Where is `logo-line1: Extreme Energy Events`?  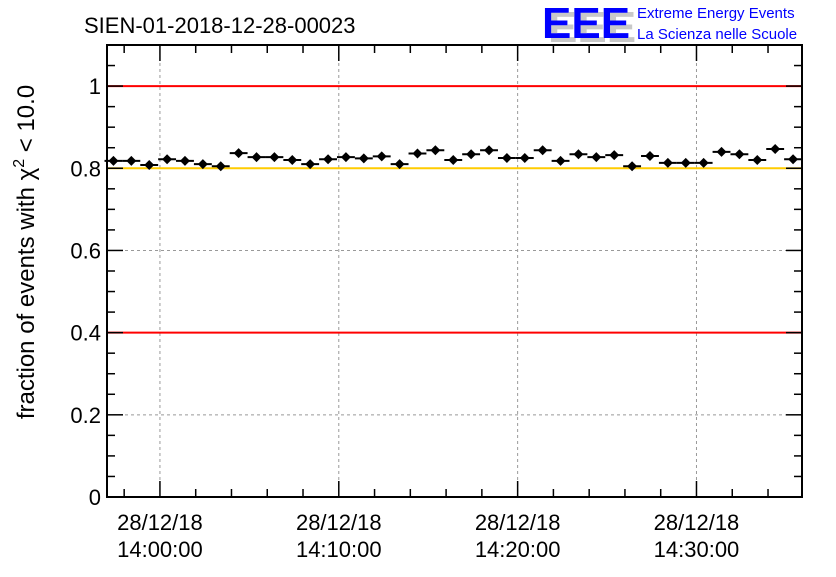
logo-line1: Extreme Energy Events is located at coordinates (716, 13).